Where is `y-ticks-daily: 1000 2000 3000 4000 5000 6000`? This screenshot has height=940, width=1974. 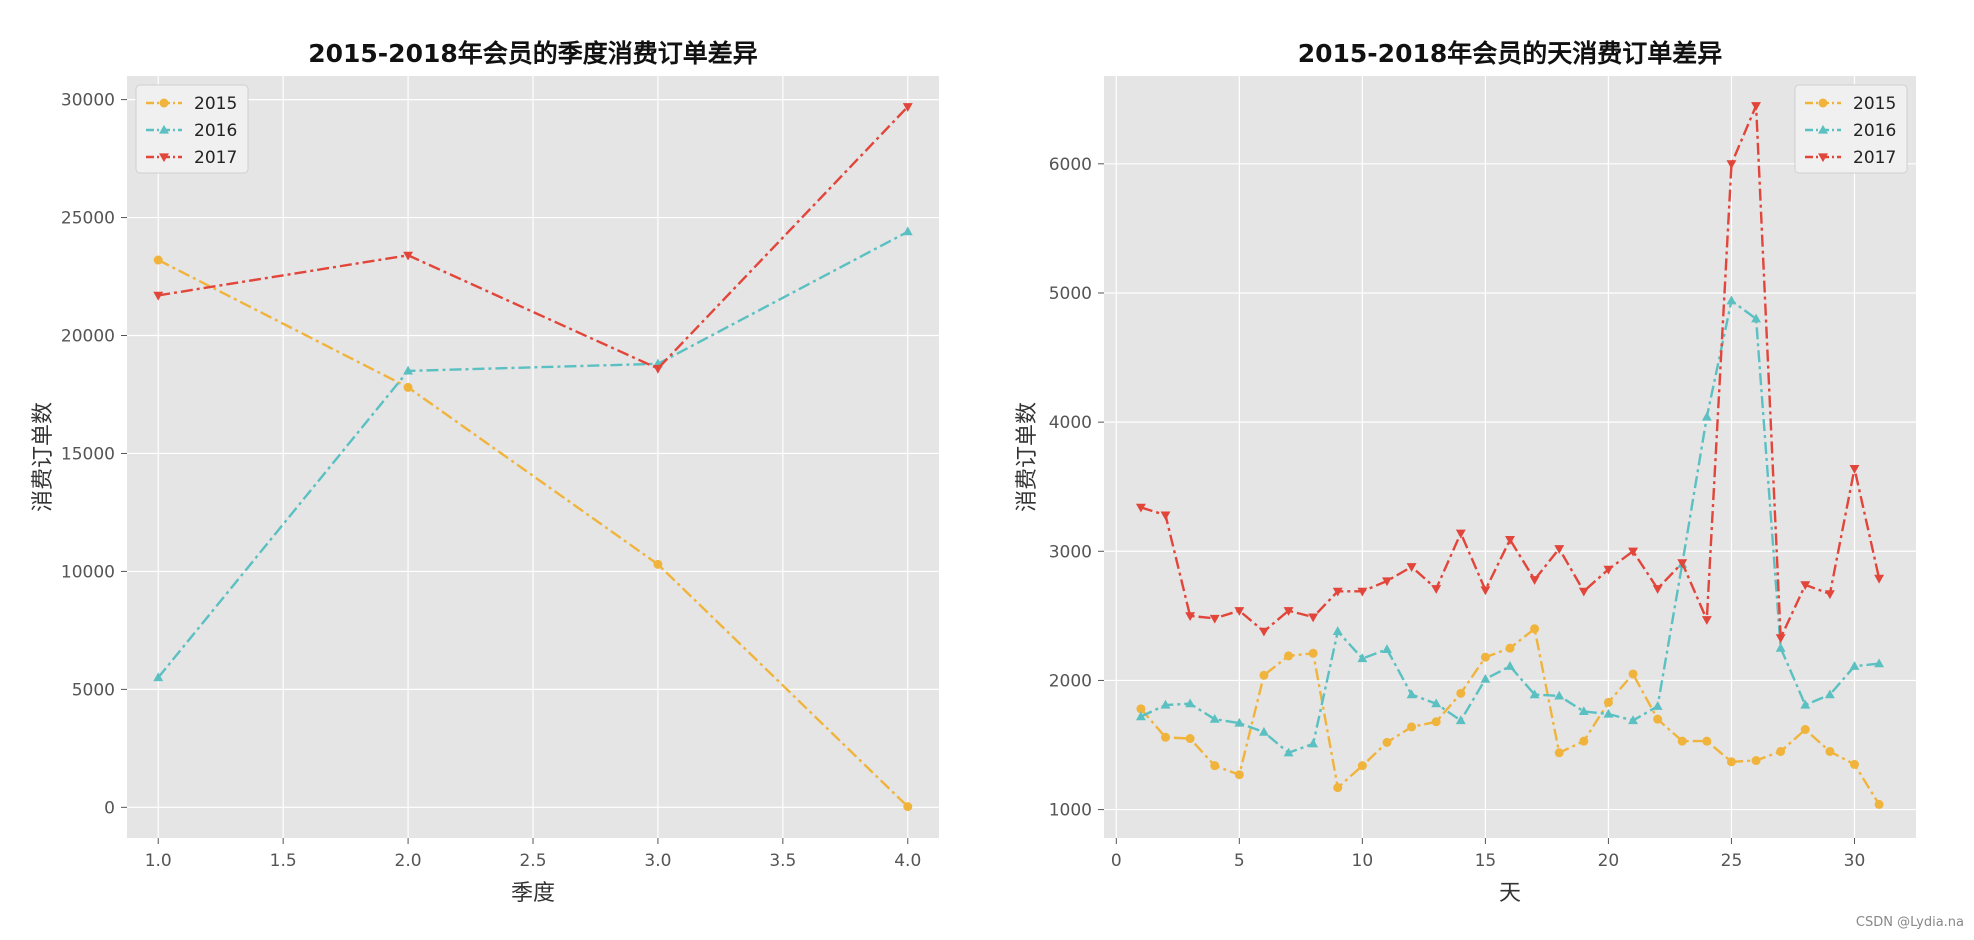 y-ticks-daily: 1000 2000 3000 4000 5000 6000 is located at coordinates (1076, 488).